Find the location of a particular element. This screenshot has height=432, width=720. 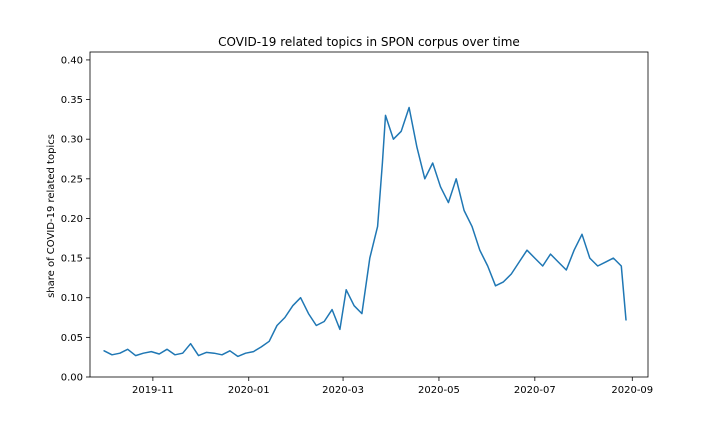

y-tick-label: 0.25 is located at coordinates (72, 179).